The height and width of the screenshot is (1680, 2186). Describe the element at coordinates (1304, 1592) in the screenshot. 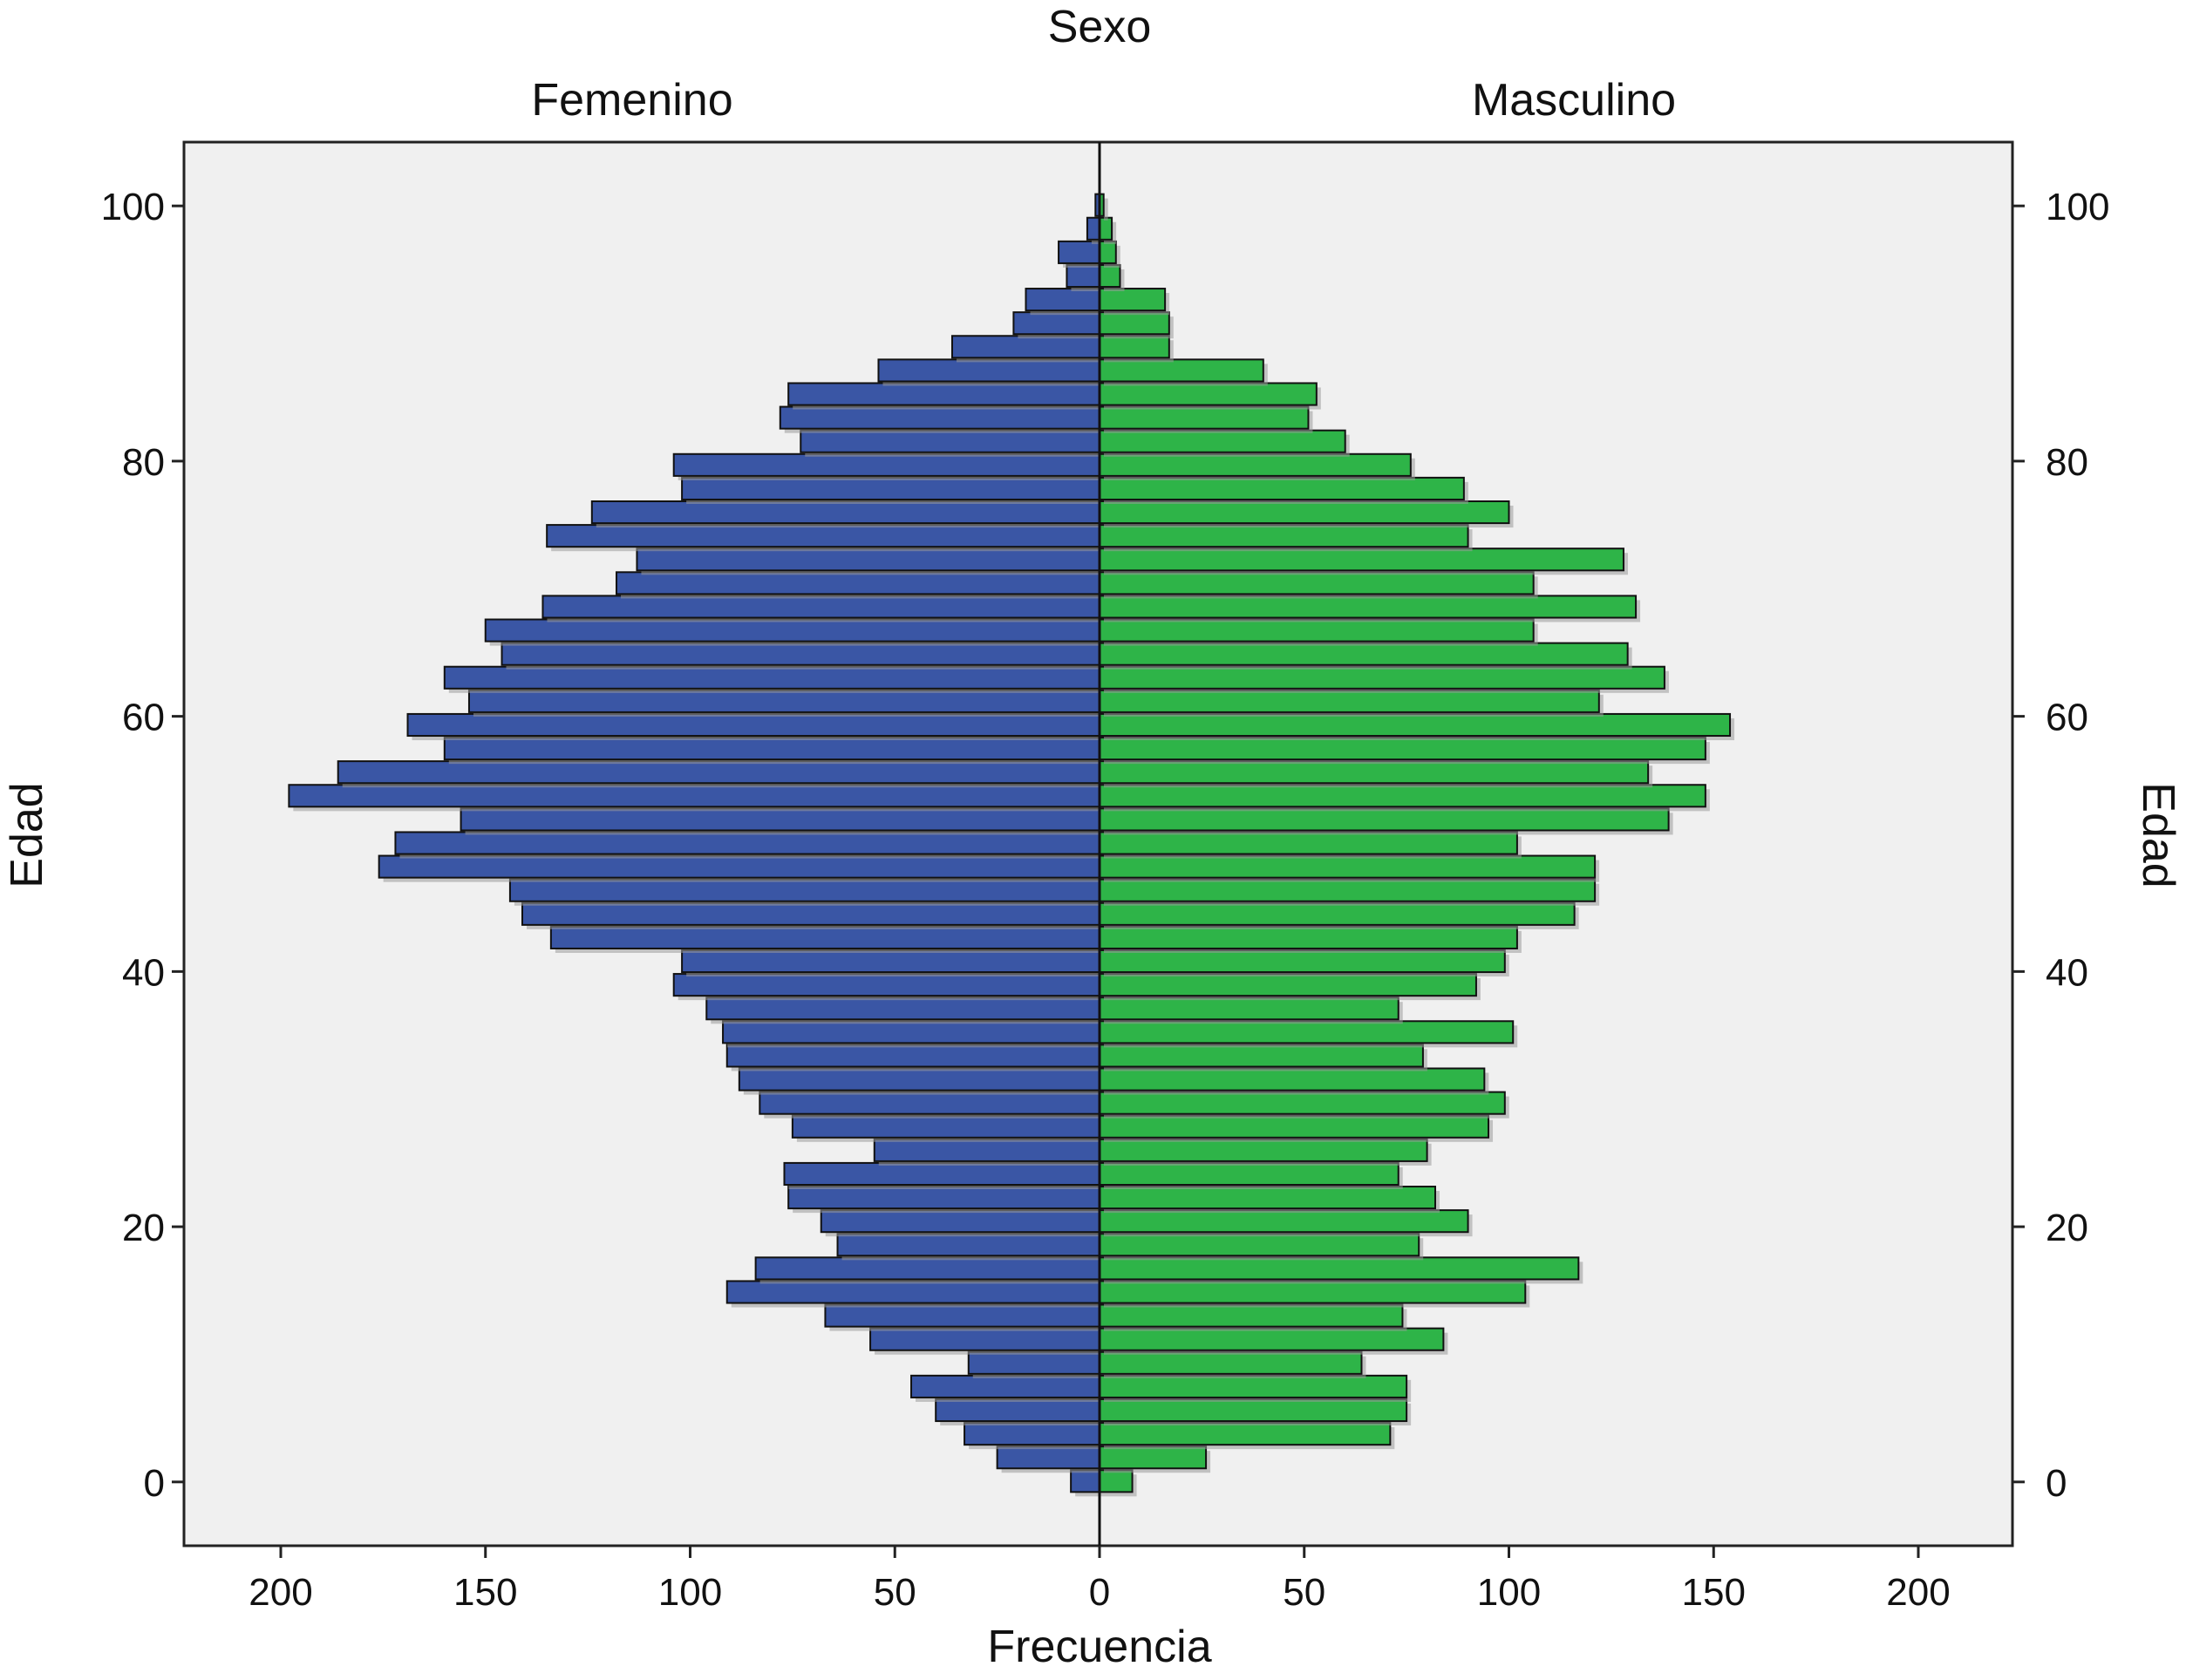

I see `x-tick-label-5: 50` at that location.